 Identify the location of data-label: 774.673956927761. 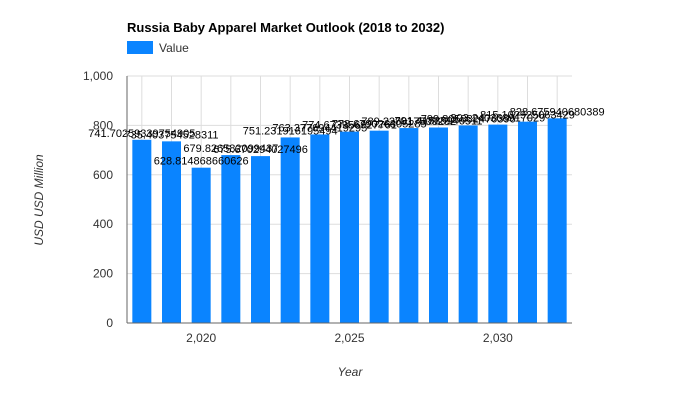
(349, 126).